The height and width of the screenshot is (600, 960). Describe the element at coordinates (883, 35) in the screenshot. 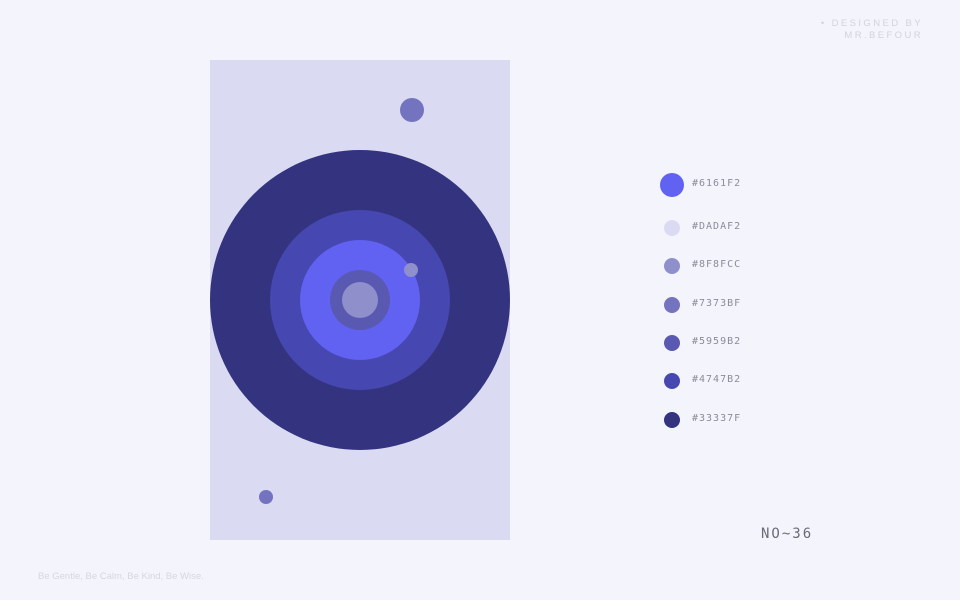

I see `credit-line-2: MR.BEFOUR` at that location.